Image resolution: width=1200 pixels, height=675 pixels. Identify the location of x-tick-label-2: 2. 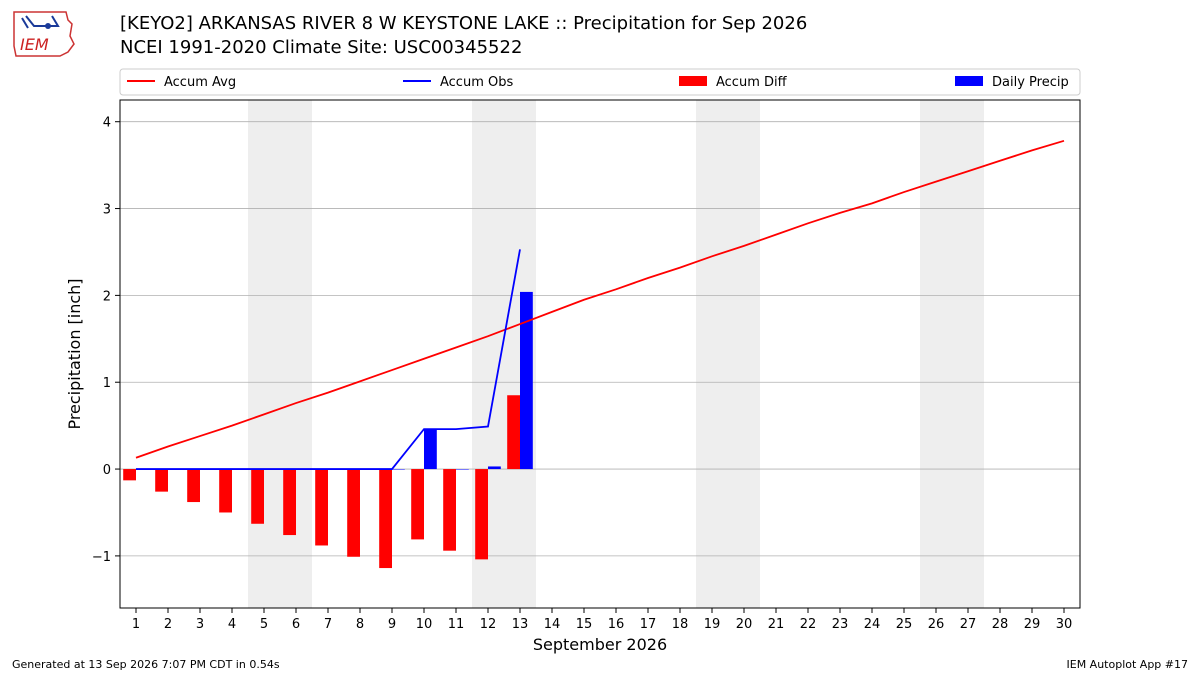
(168, 624).